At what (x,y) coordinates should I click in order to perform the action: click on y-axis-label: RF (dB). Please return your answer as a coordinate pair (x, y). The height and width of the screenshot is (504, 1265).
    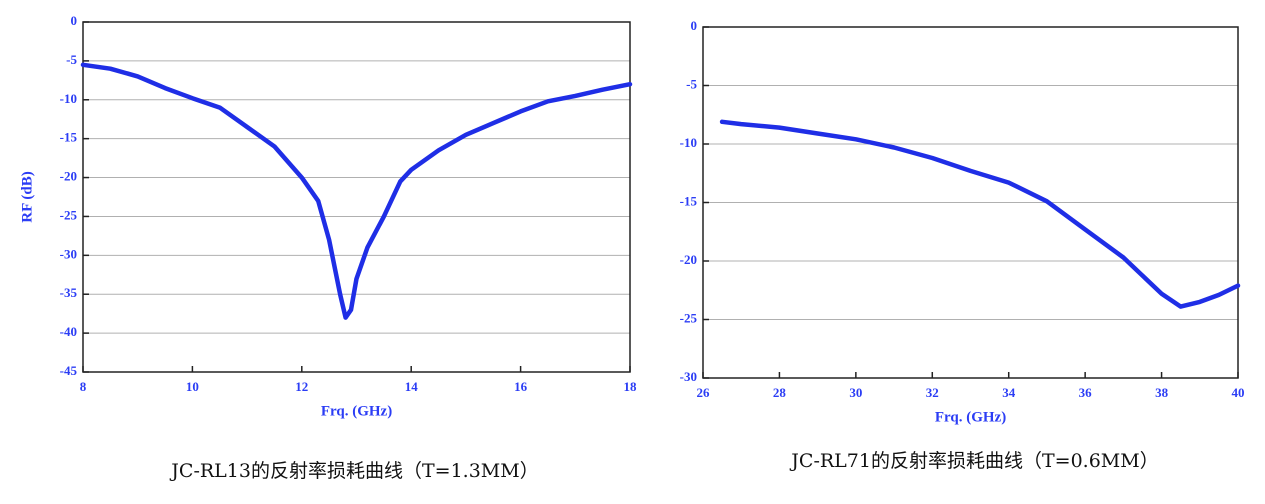
    Looking at the image, I should click on (27, 197).